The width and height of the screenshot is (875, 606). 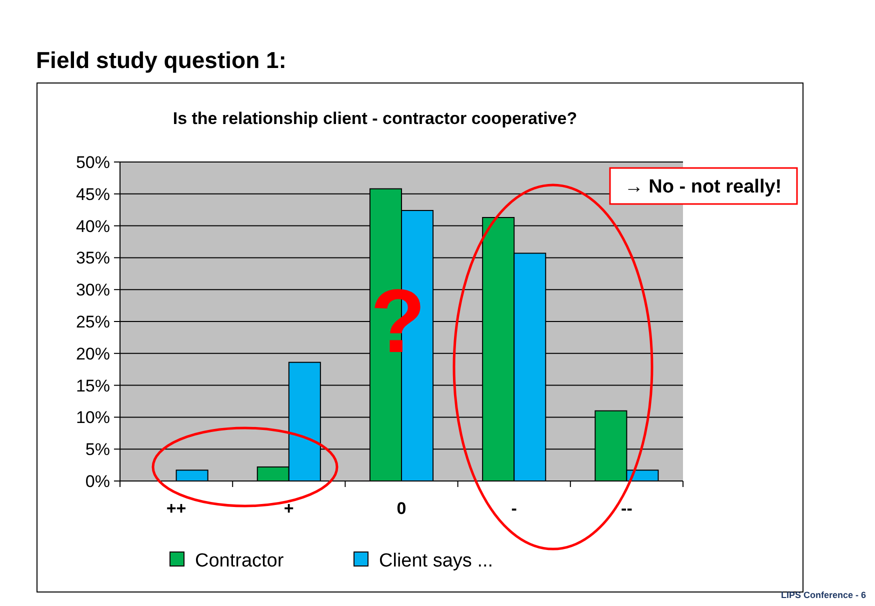 What do you see at coordinates (93, 386) in the screenshot?
I see `y-tick-label: 15%` at bounding box center [93, 386].